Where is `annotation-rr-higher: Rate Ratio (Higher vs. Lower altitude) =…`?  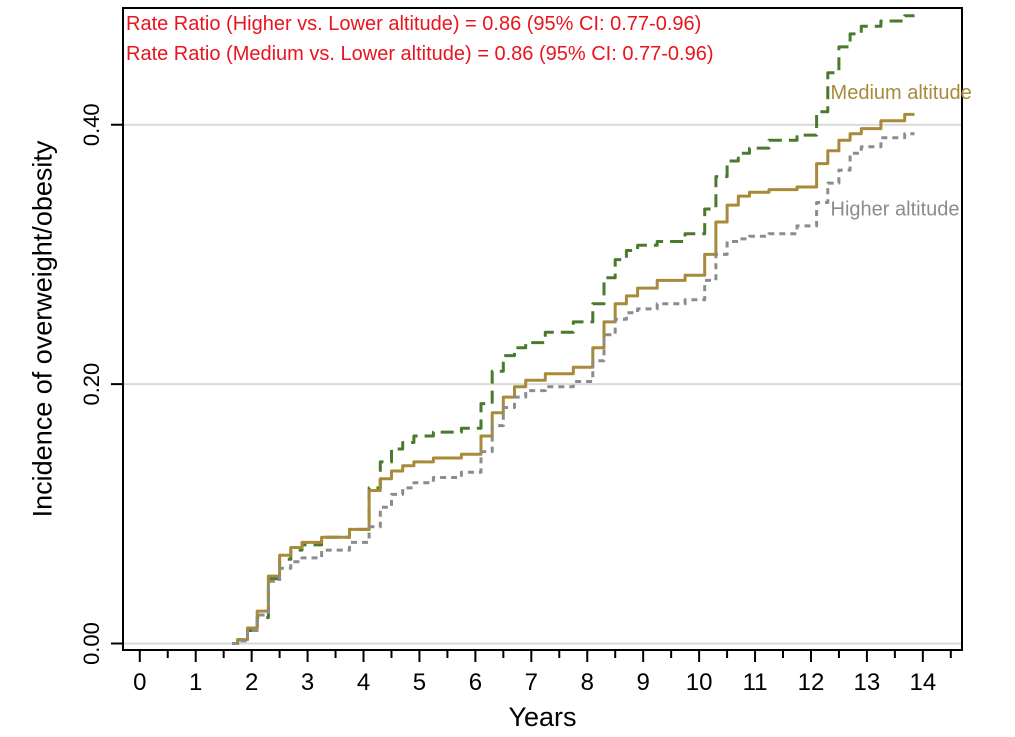 annotation-rr-higher: Rate Ratio (Higher vs. Lower altitude) =… is located at coordinates (413, 24).